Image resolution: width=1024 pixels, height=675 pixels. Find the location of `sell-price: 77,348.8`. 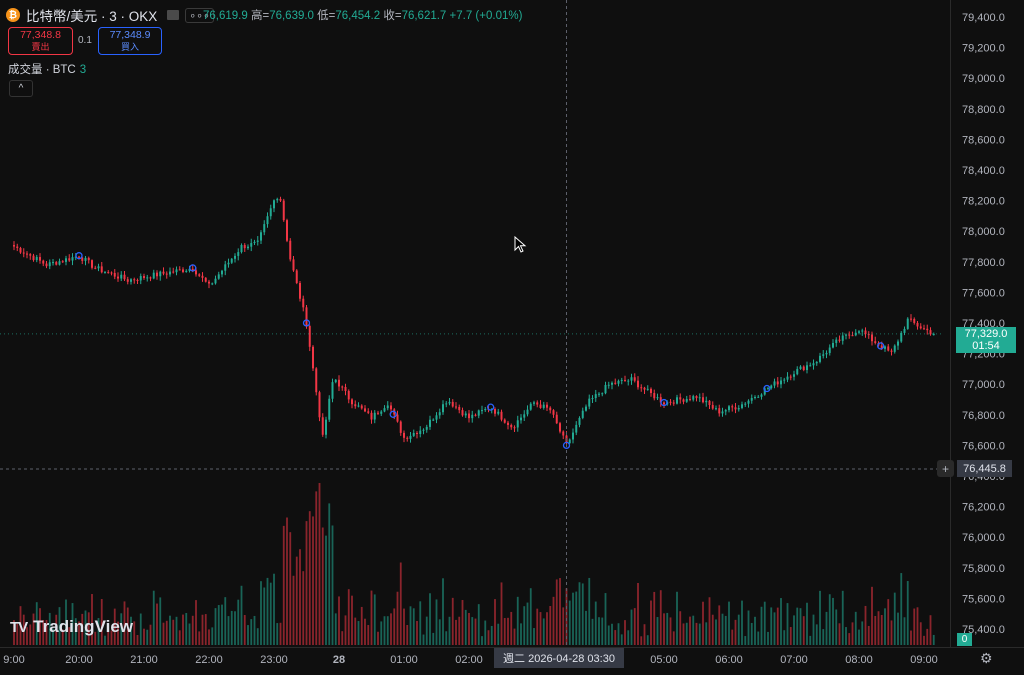

sell-price: 77,348.8 is located at coordinates (40, 35).